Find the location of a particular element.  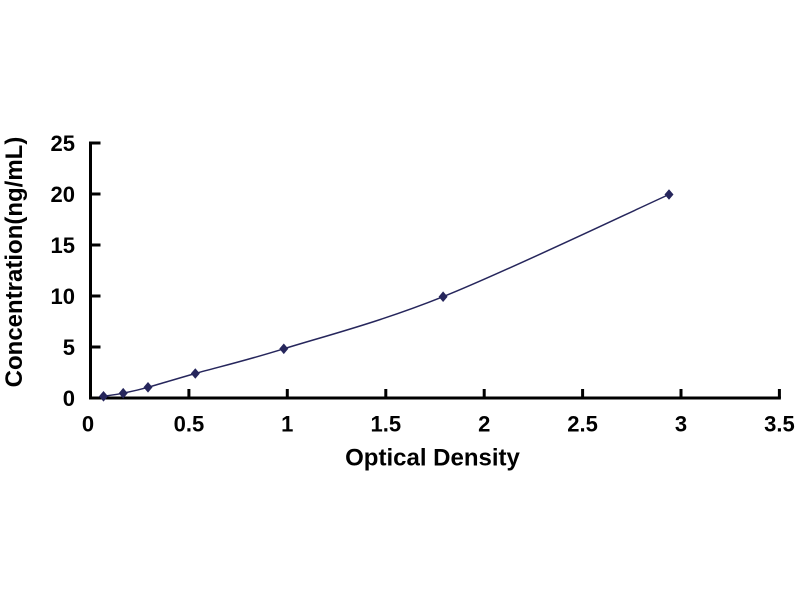

svg-text: 2.5 is located at coordinates (582, 424).